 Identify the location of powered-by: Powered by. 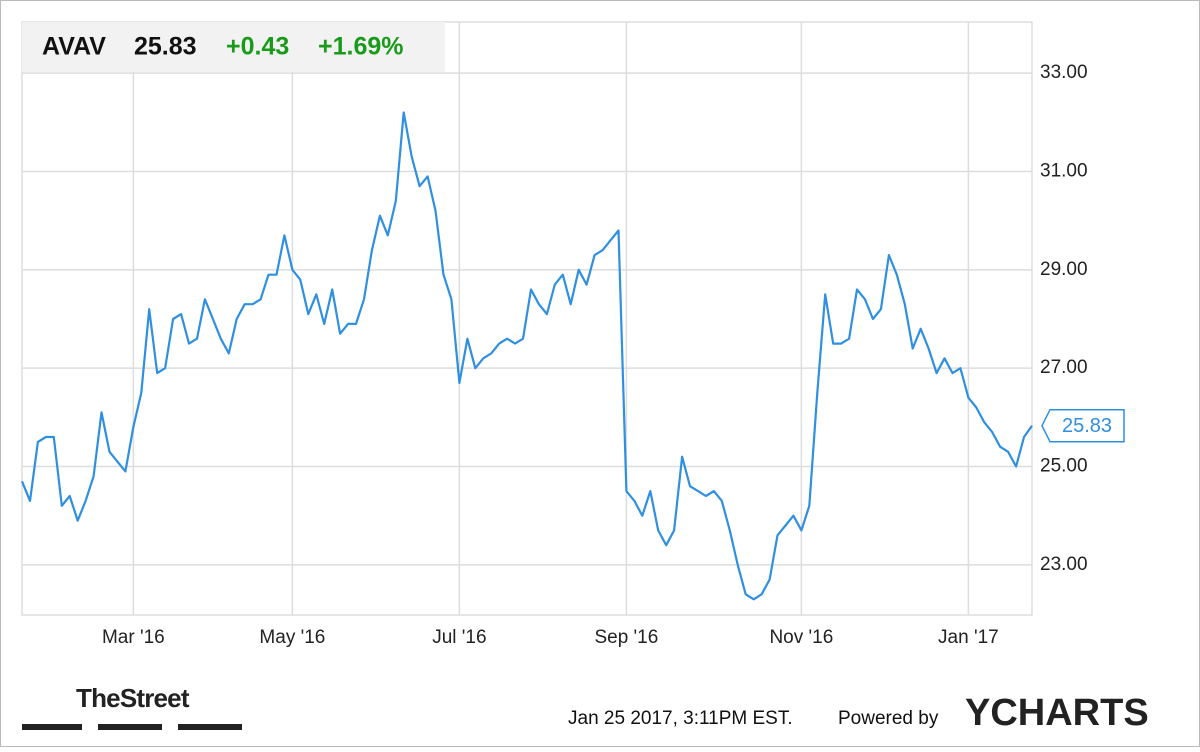
(888, 718).